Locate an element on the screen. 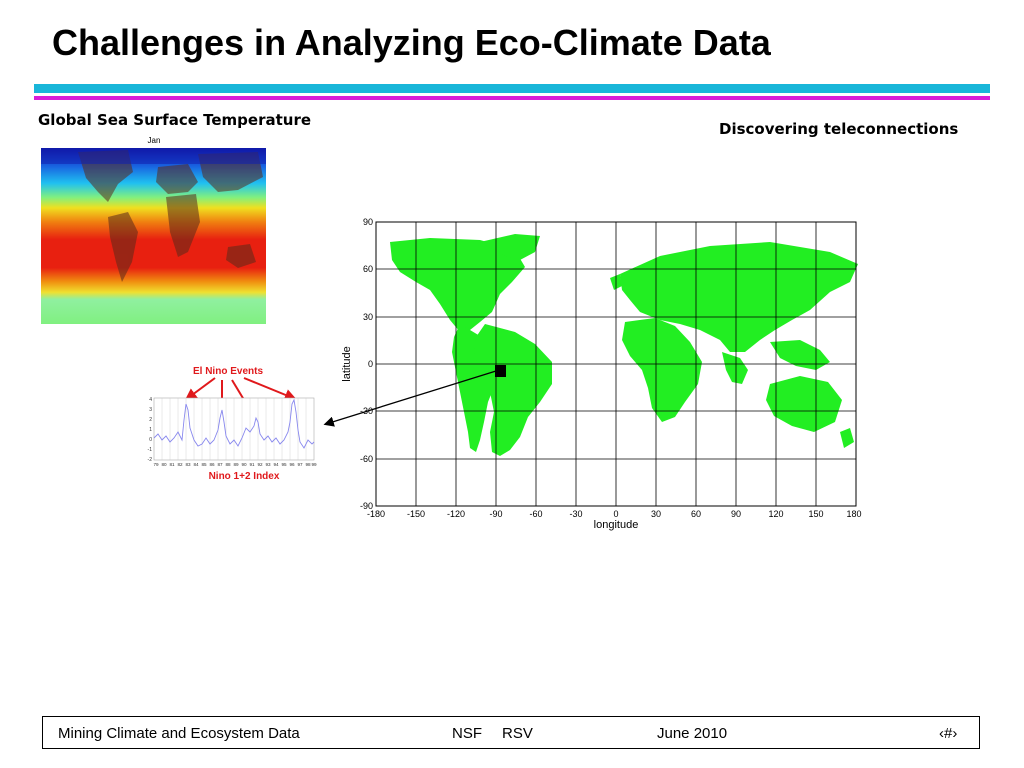 The width and height of the screenshot is (1024, 768). nino-x-tick: 97 is located at coordinates (300, 464).